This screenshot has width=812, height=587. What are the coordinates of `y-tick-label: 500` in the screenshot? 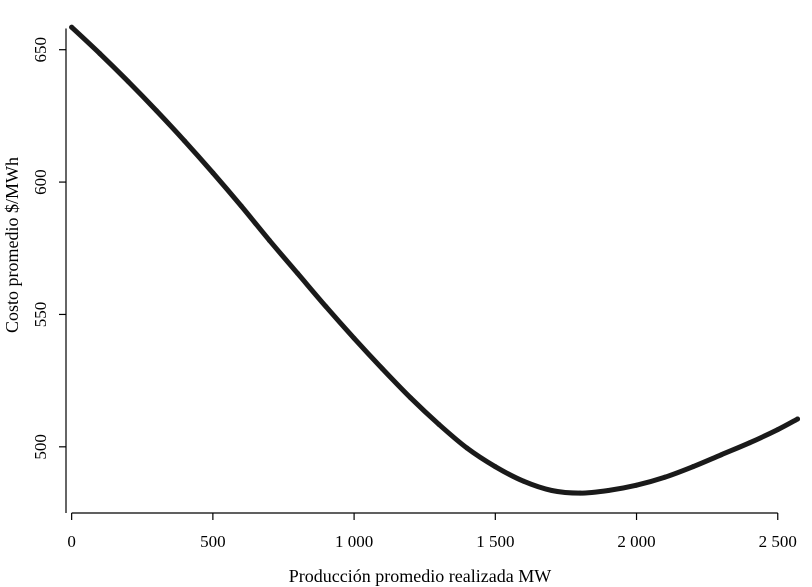 It's located at (40, 447).